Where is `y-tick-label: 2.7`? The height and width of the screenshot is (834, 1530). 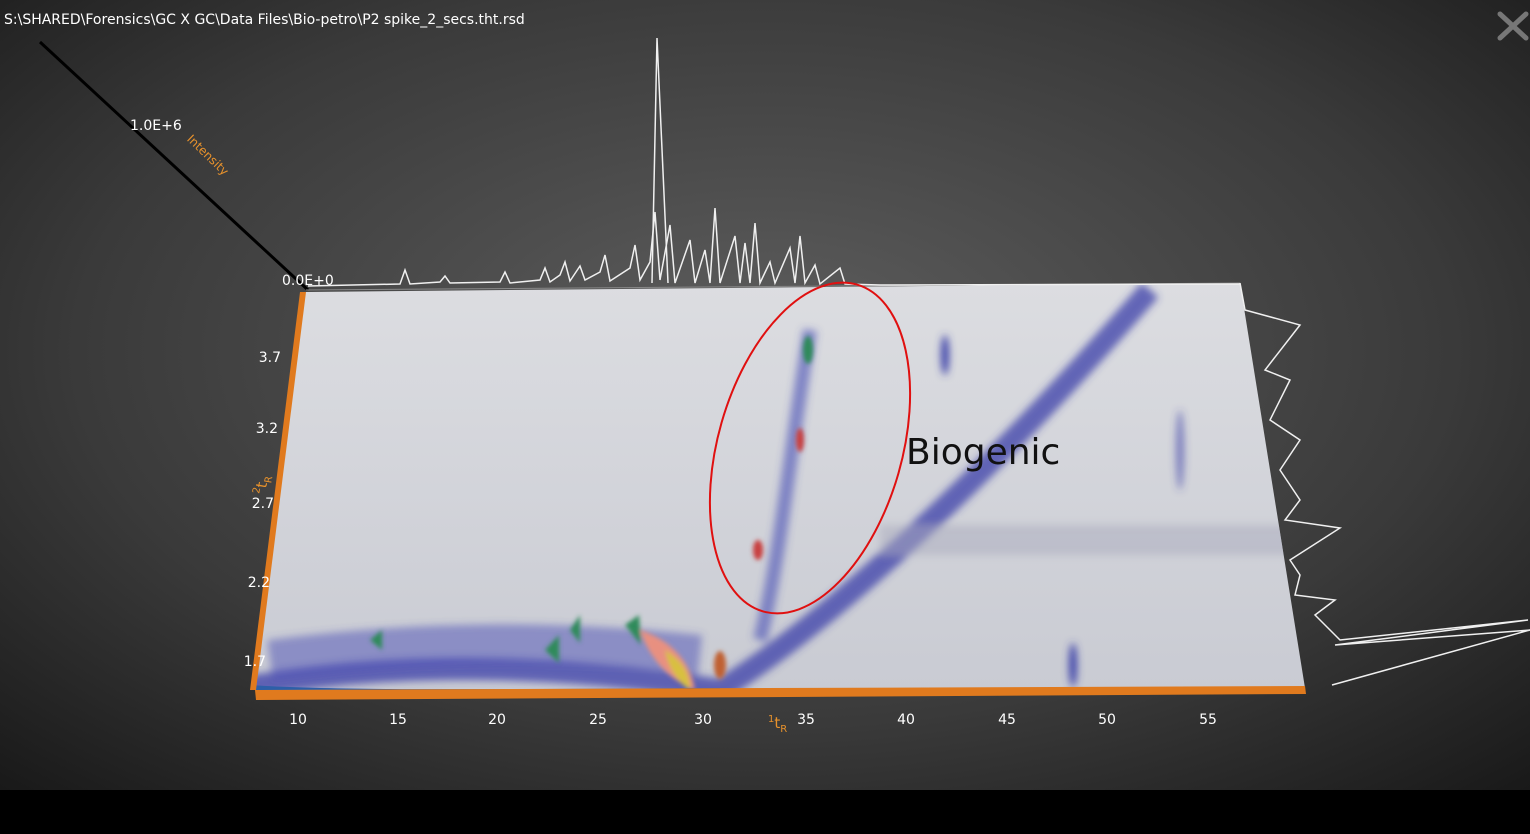
y-tick-label: 2.7 is located at coordinates (263, 504).